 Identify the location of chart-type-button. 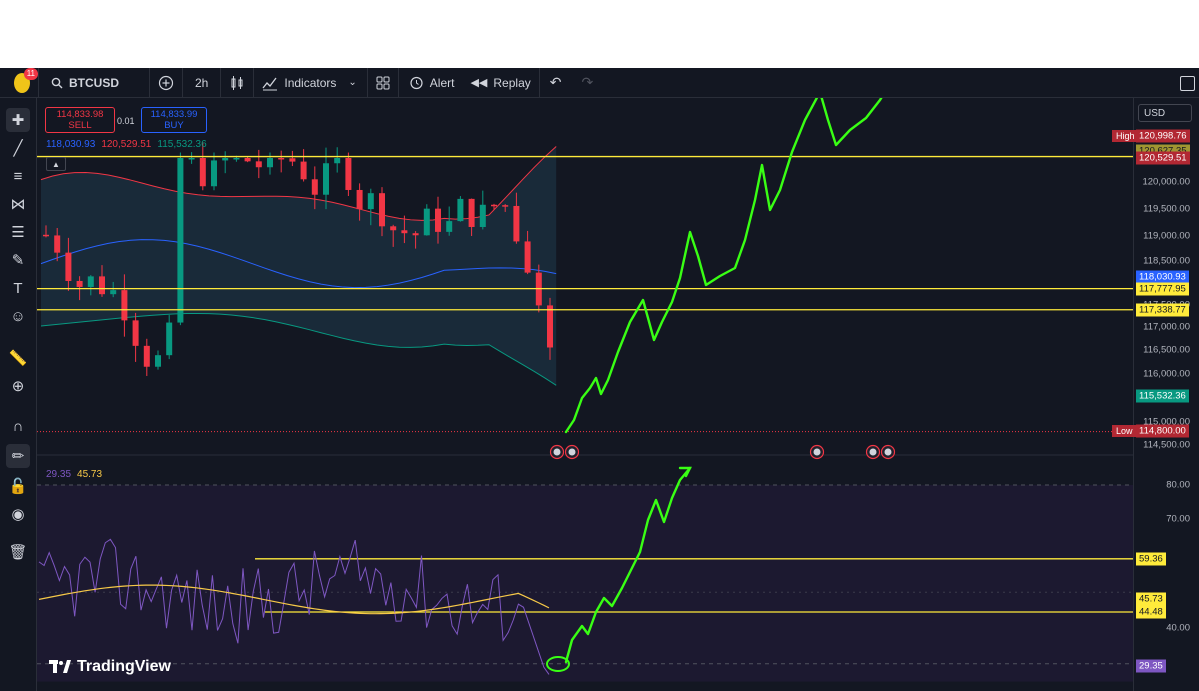
(238, 82).